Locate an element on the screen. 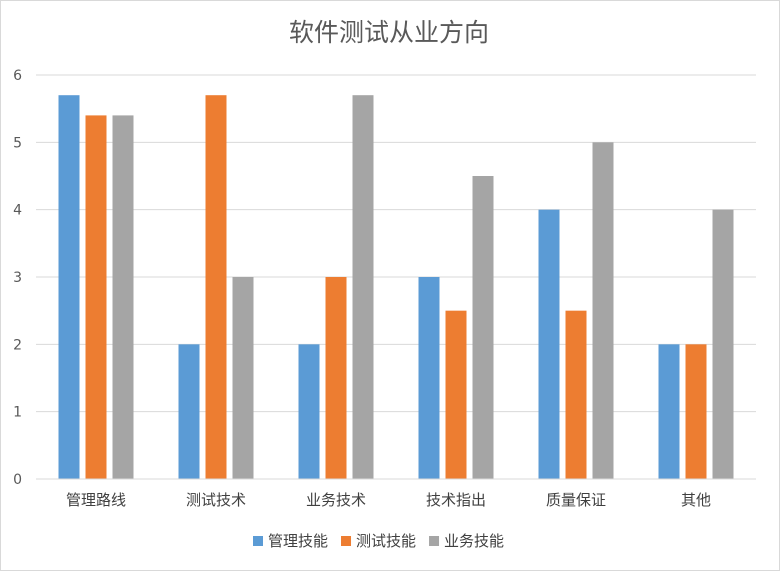 The height and width of the screenshot is (571, 780). legend-label: 业务技能 is located at coordinates (474, 541).